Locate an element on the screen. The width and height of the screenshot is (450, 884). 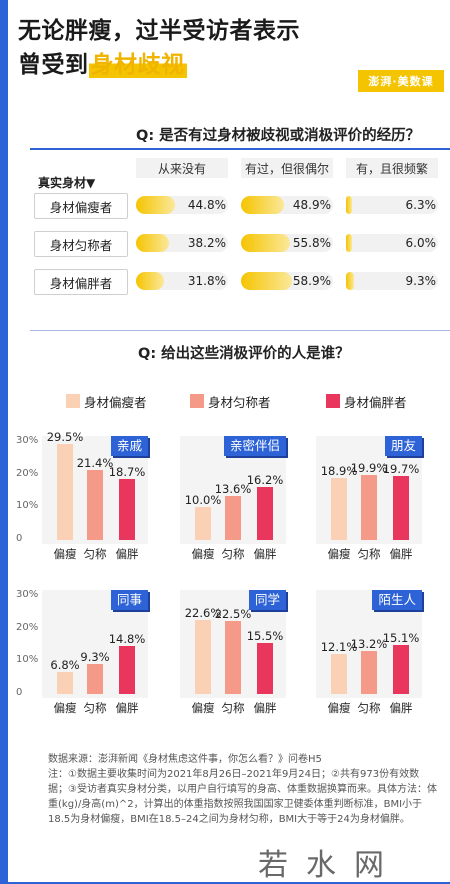
data-label: 12.1% is located at coordinates (339, 647).